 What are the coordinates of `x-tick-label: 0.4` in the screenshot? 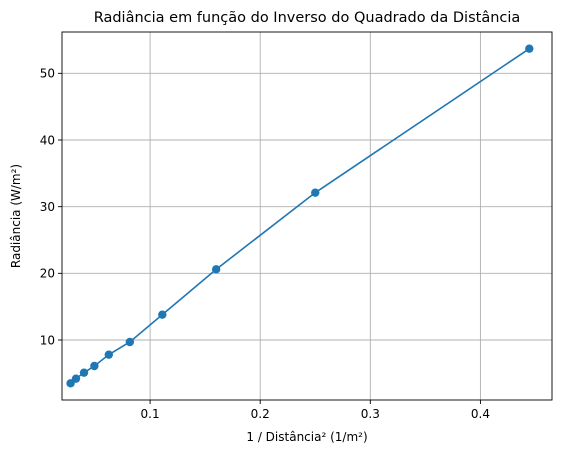 It's located at (480, 414).